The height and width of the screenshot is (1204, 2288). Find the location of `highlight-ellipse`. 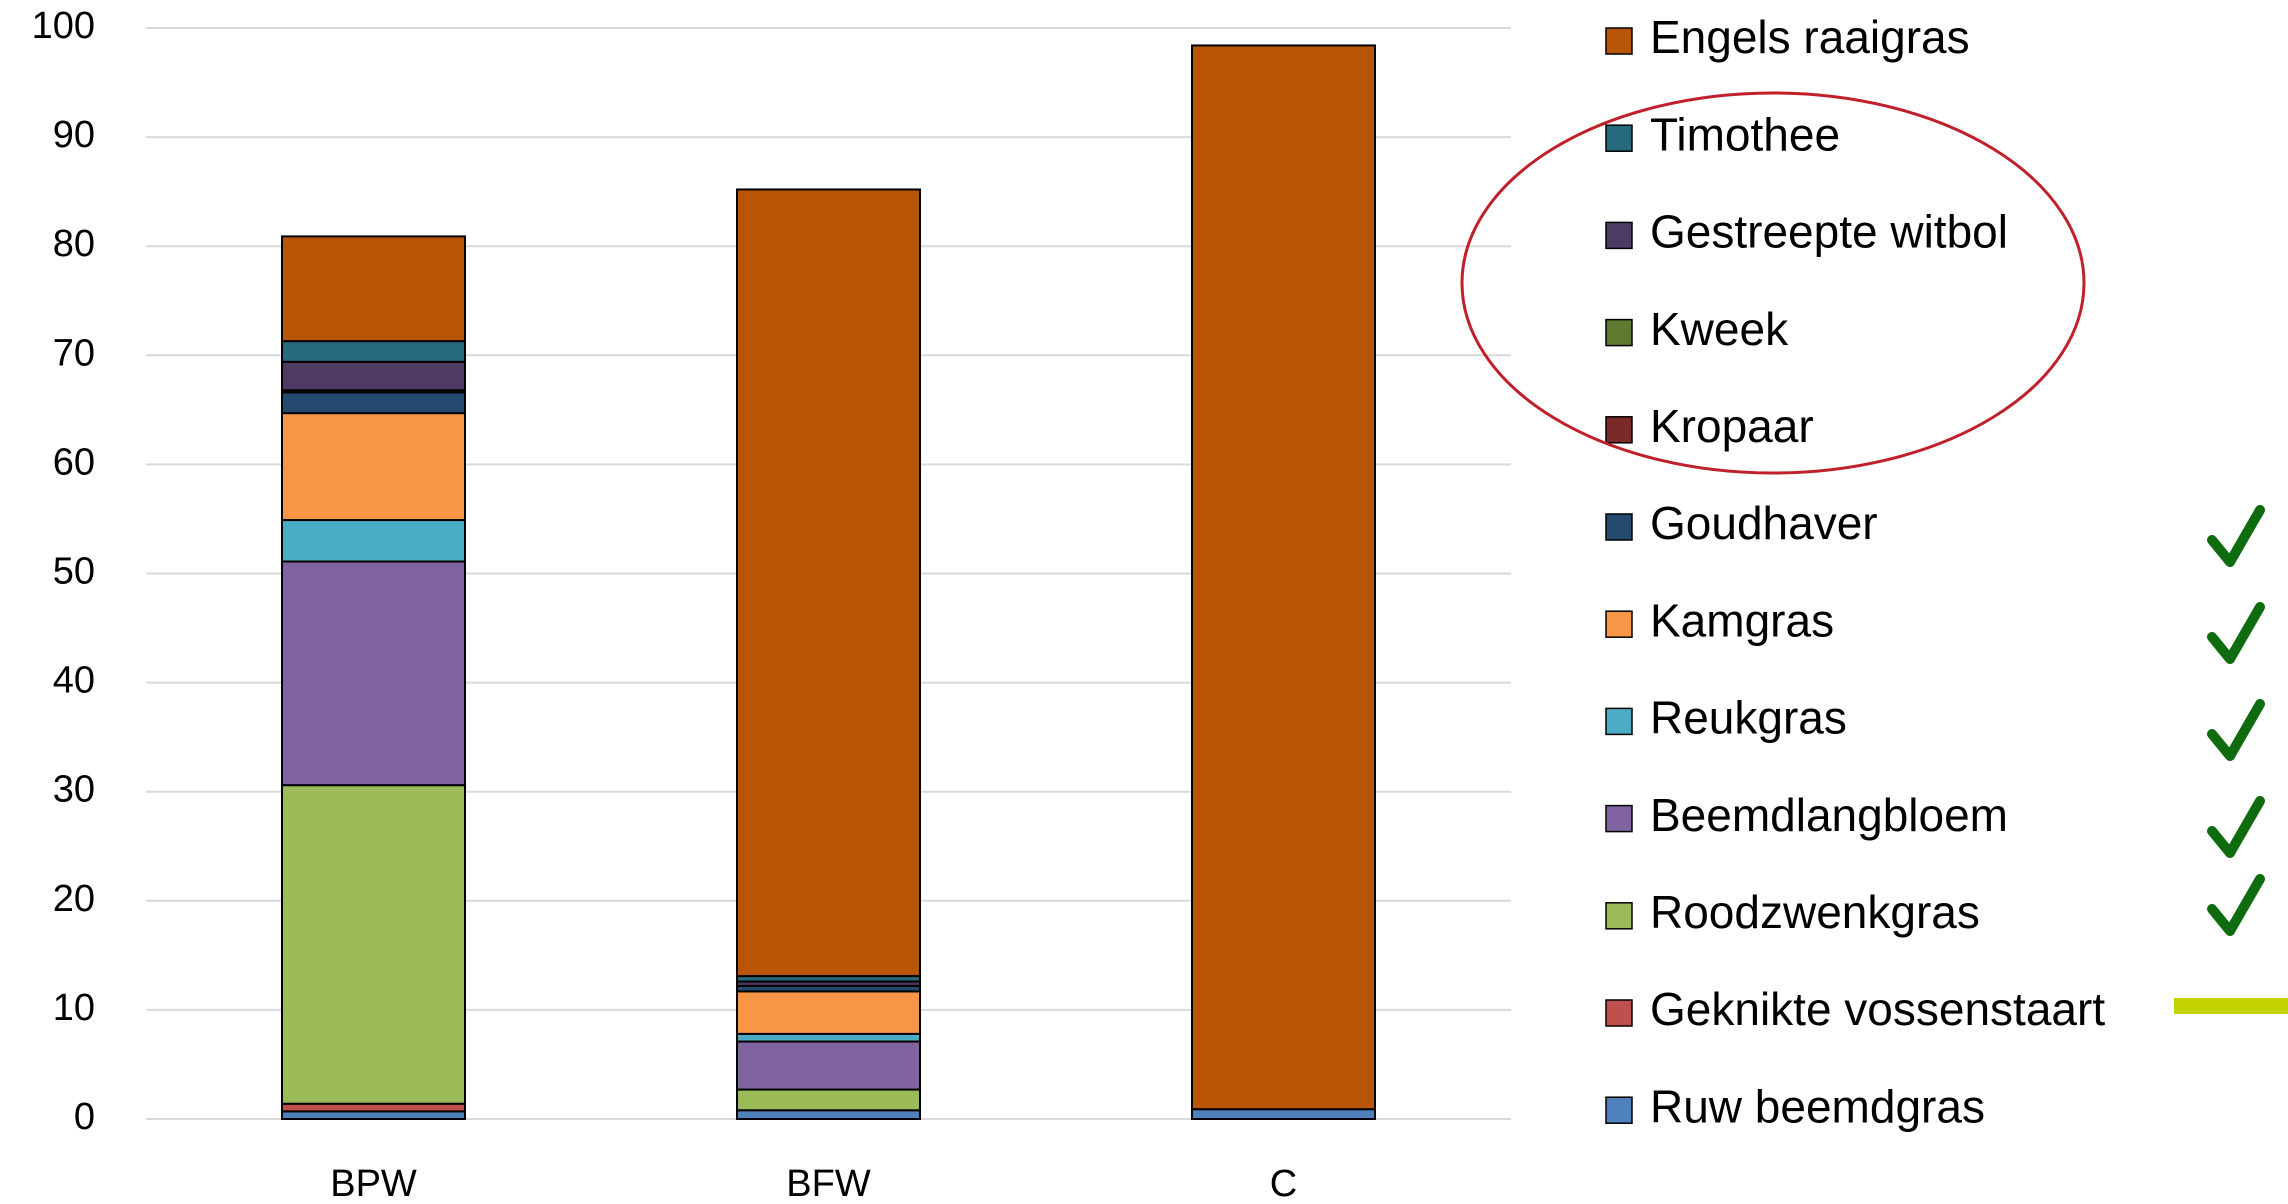

highlight-ellipse is located at coordinates (1773, 283).